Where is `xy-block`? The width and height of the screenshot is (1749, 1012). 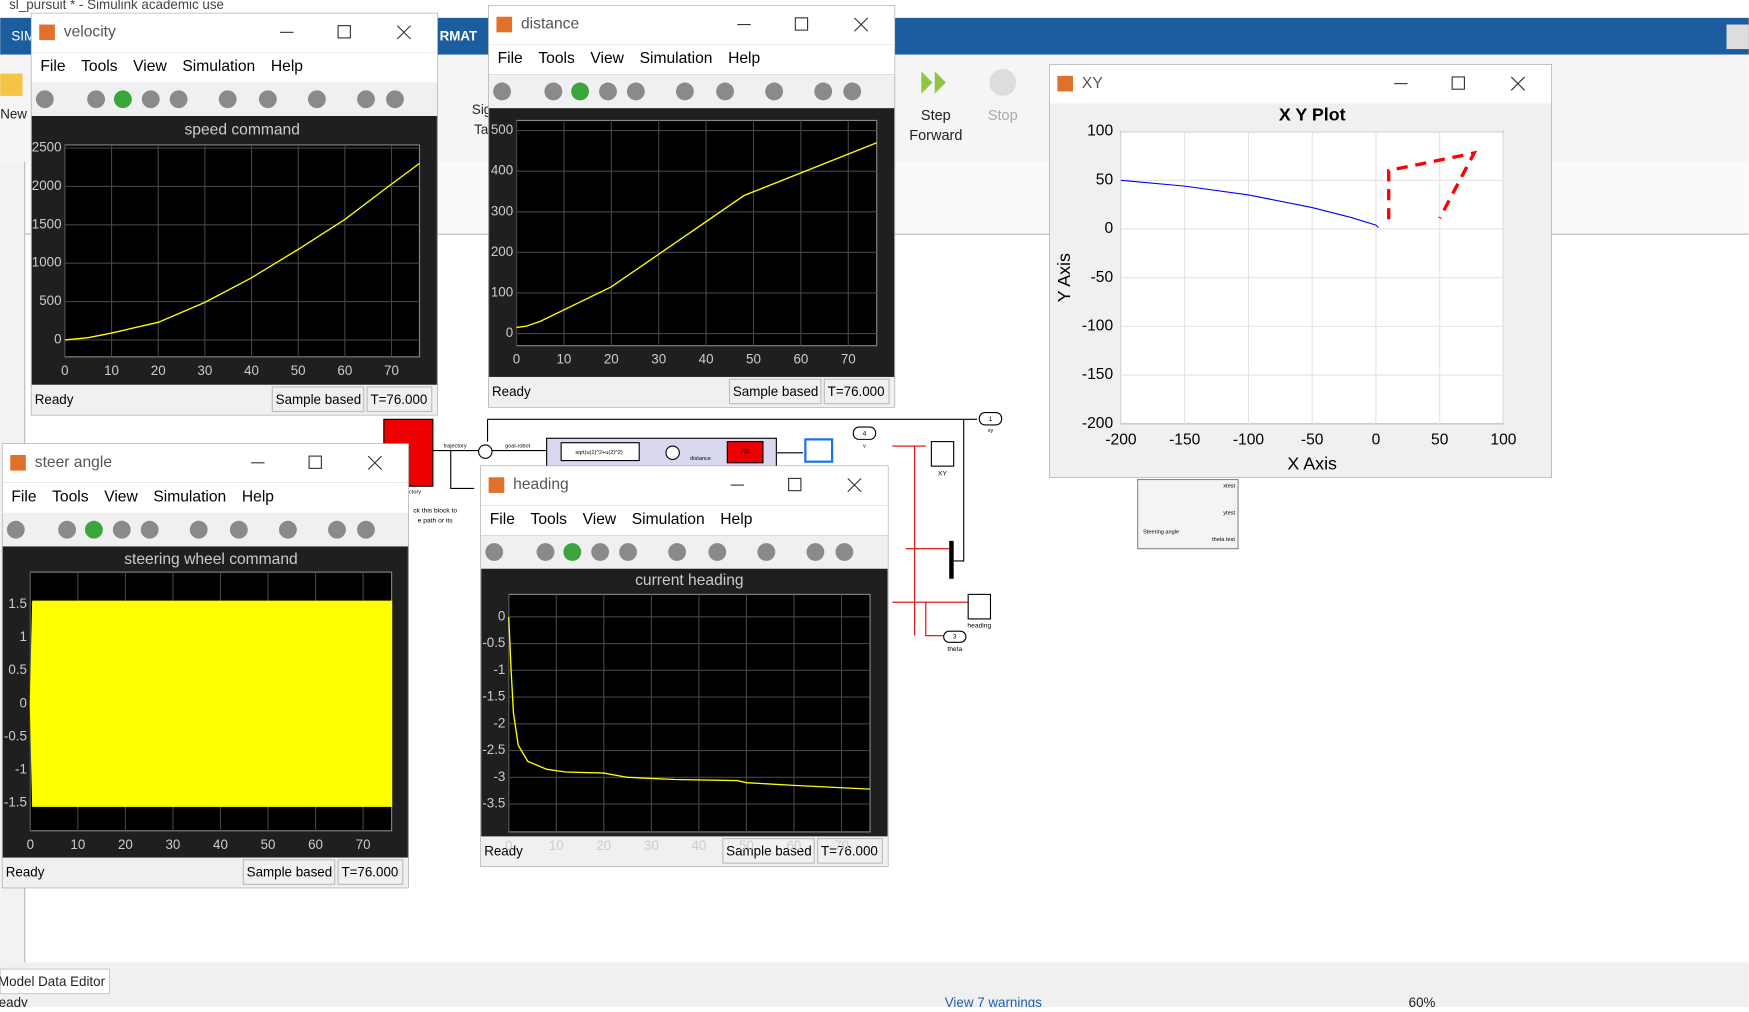 xy-block is located at coordinates (942, 454).